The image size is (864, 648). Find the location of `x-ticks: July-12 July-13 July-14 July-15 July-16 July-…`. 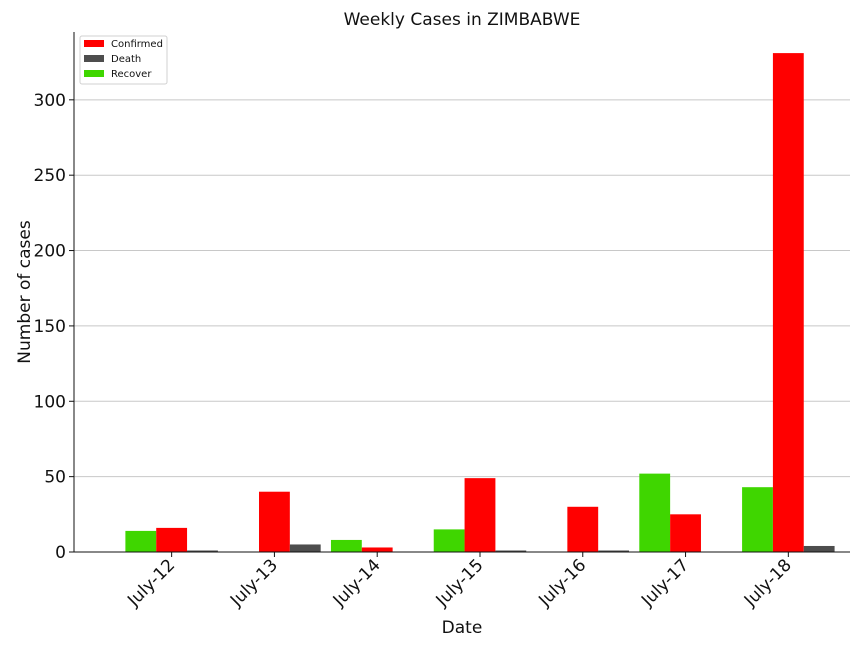

x-ticks: July-12 July-13 July-14 July-15 July-16 July-… is located at coordinates (459, 581).